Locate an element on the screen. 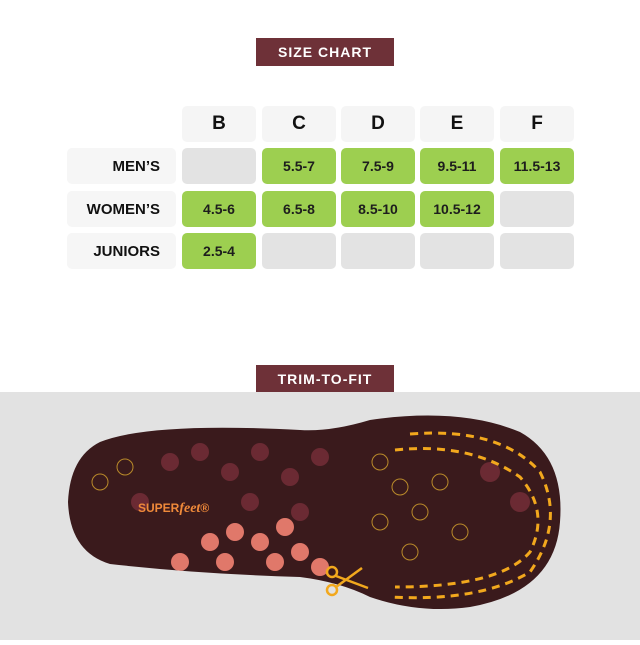 The width and height of the screenshot is (640, 645). trim-to-fit-title: TRIM-TO-FIT is located at coordinates (325, 379).